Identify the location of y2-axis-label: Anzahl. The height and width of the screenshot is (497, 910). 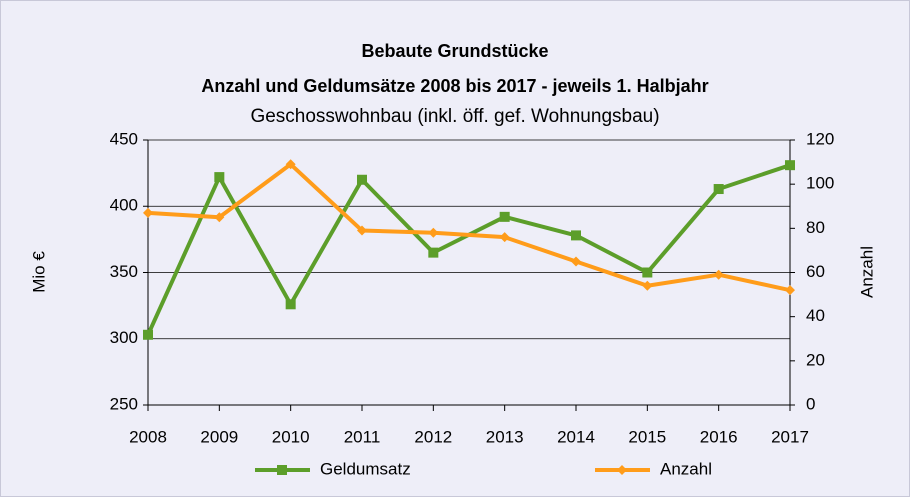
(866, 272).